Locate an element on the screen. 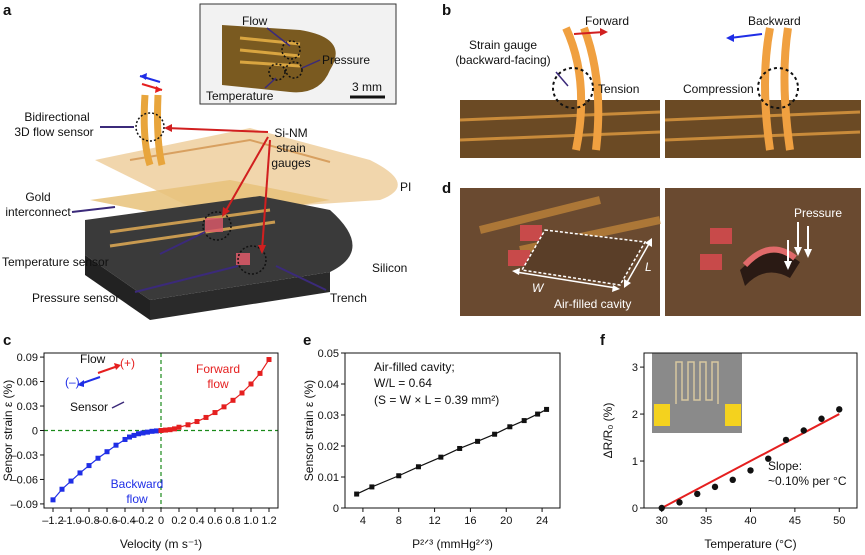 The height and width of the screenshot is (555, 865). c-xtick-label: 0 is located at coordinates (161, 521).